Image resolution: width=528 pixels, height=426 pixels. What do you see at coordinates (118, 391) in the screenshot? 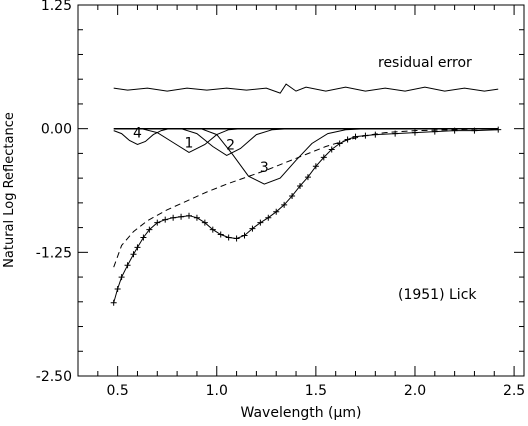
I see `x-tick-label: 0.5` at bounding box center [118, 391].